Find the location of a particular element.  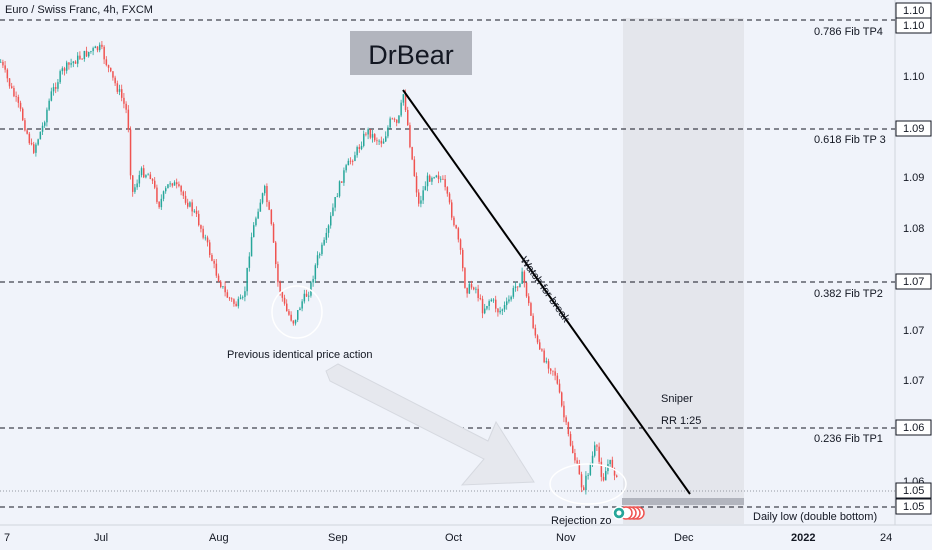

price-tag-4-text: 1.06 is located at coordinates (913, 428).